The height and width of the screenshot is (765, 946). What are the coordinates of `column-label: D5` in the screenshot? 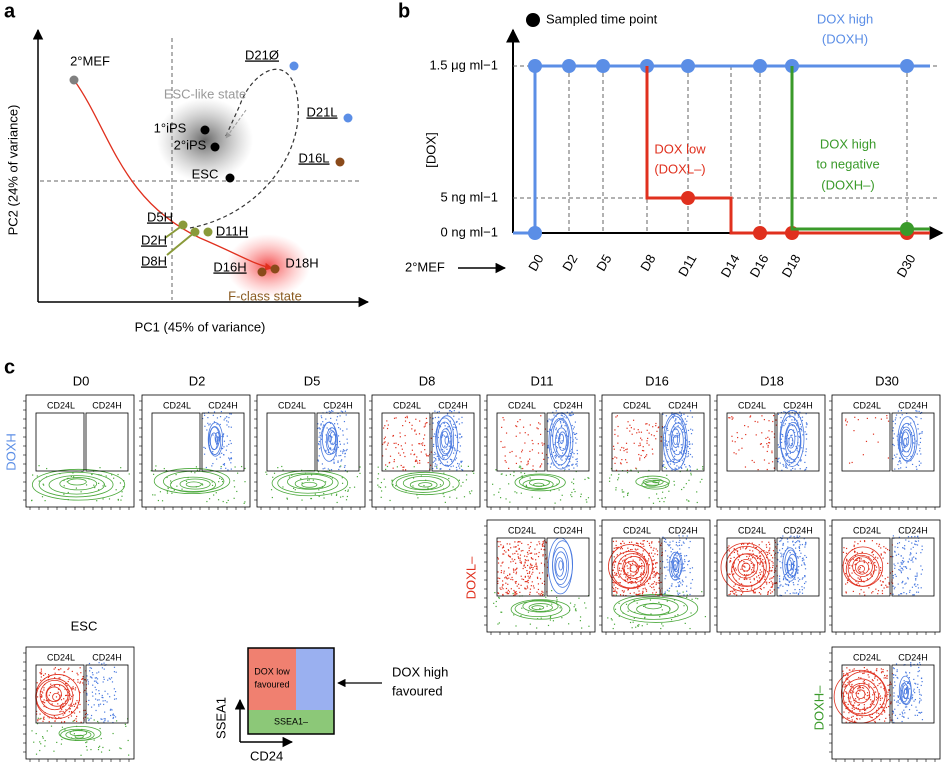 It's located at (312, 380).